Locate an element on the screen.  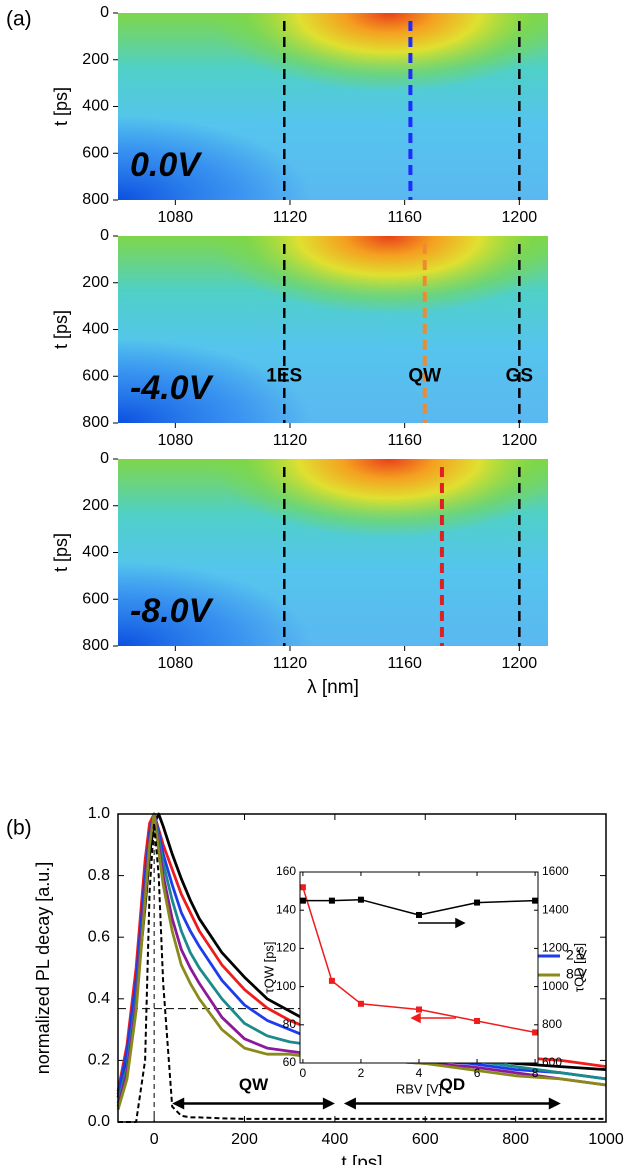
y-tick-label: 0.4 is located at coordinates (99, 998).